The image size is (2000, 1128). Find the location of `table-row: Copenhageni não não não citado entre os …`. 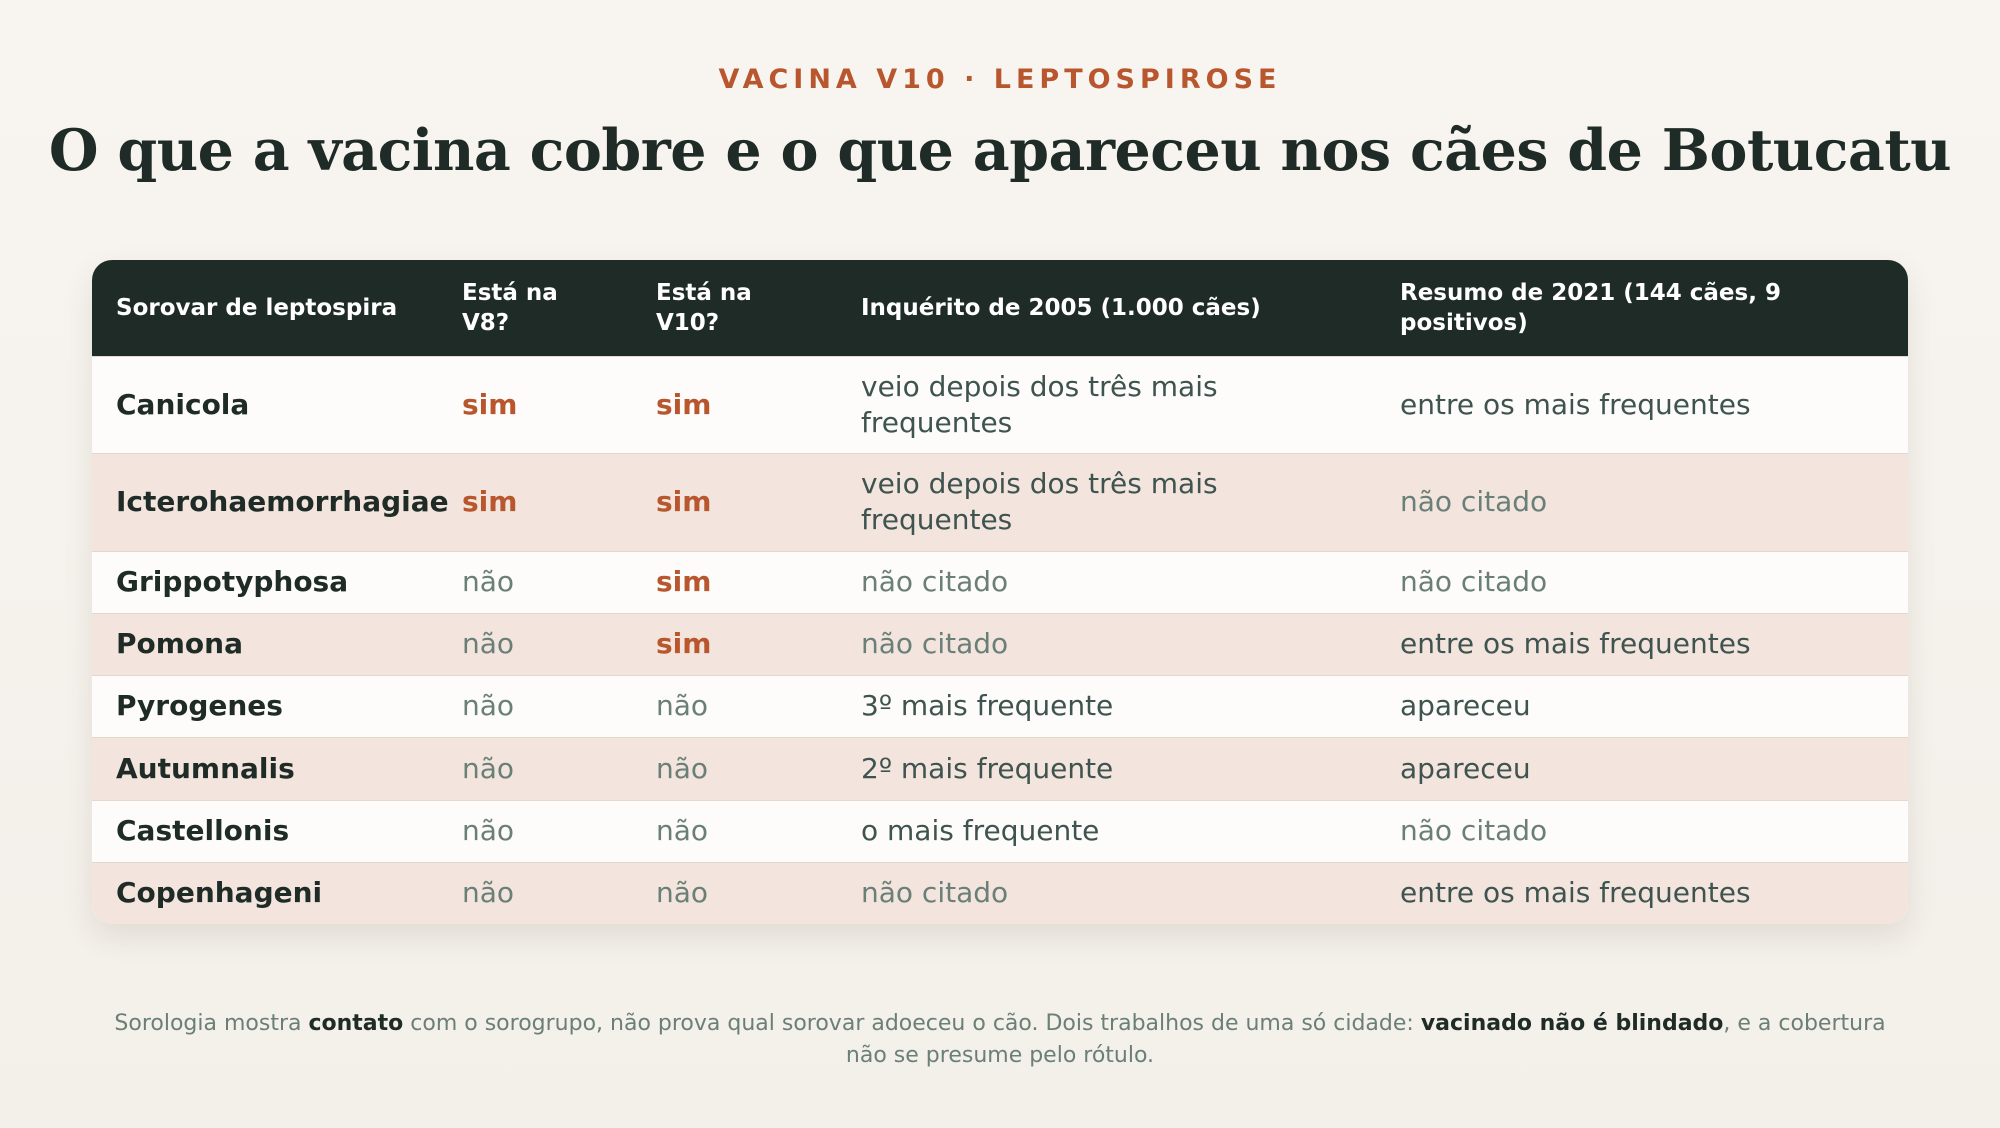

table-row: Copenhageni não não não citado entre os … is located at coordinates (1000, 892).